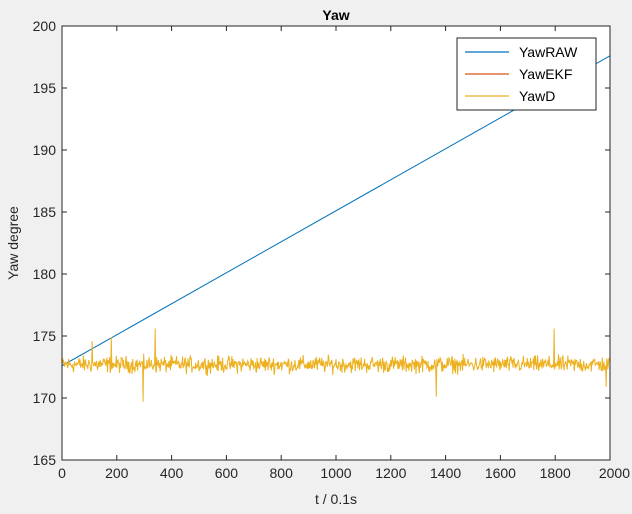 Image resolution: width=632 pixels, height=514 pixels. What do you see at coordinates (614, 473) in the screenshot?
I see `x-tick-label: 2000` at bounding box center [614, 473].